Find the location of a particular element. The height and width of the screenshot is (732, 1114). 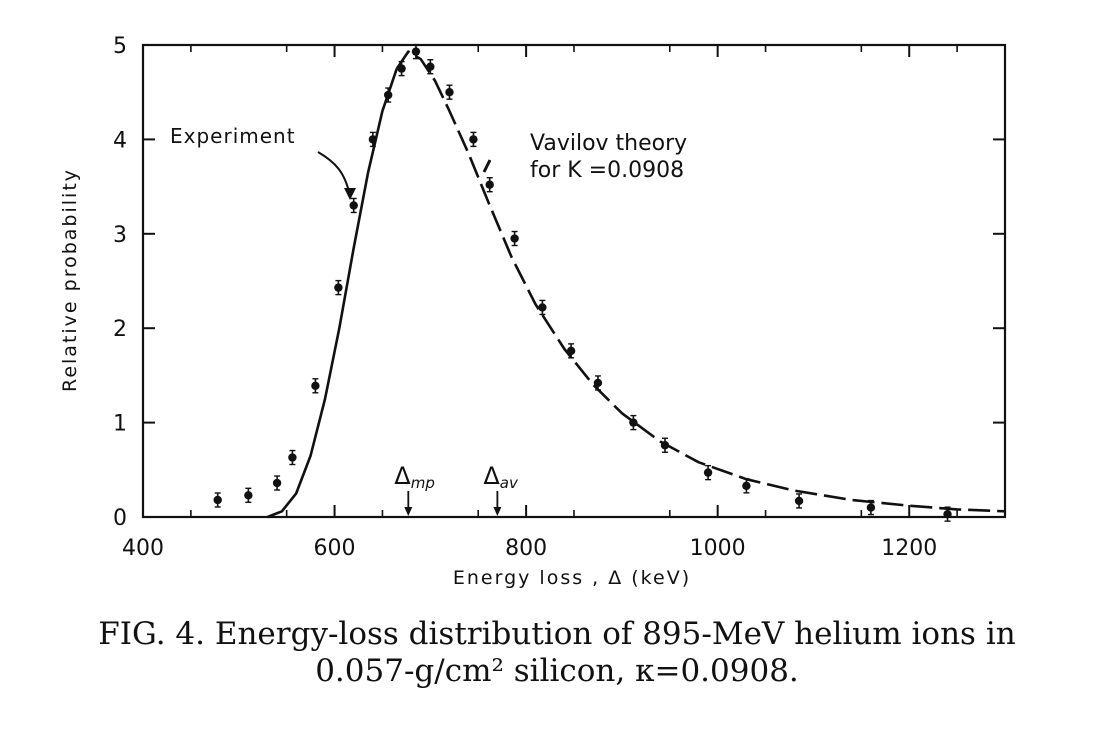

experiment-label: Experiment is located at coordinates (233, 136).